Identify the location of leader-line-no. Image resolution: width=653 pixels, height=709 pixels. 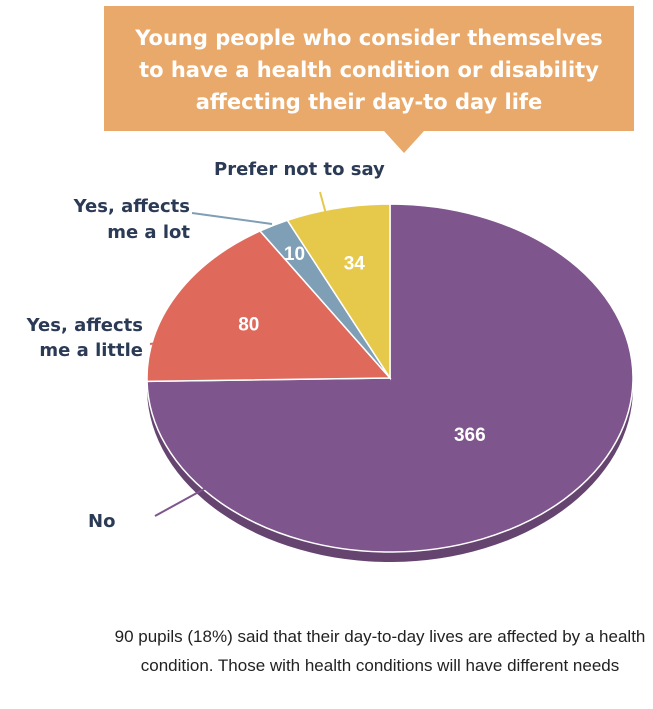
(185, 499).